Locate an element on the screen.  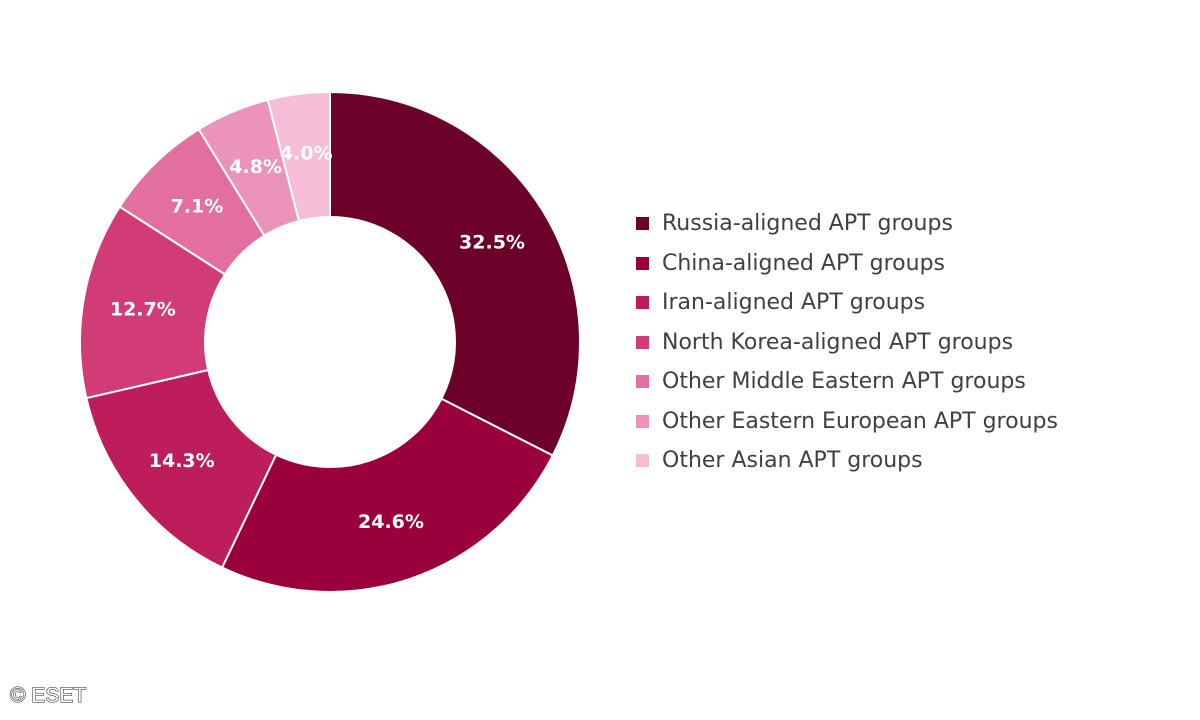
slice-data-label-6: 4.8% is located at coordinates (255, 167).